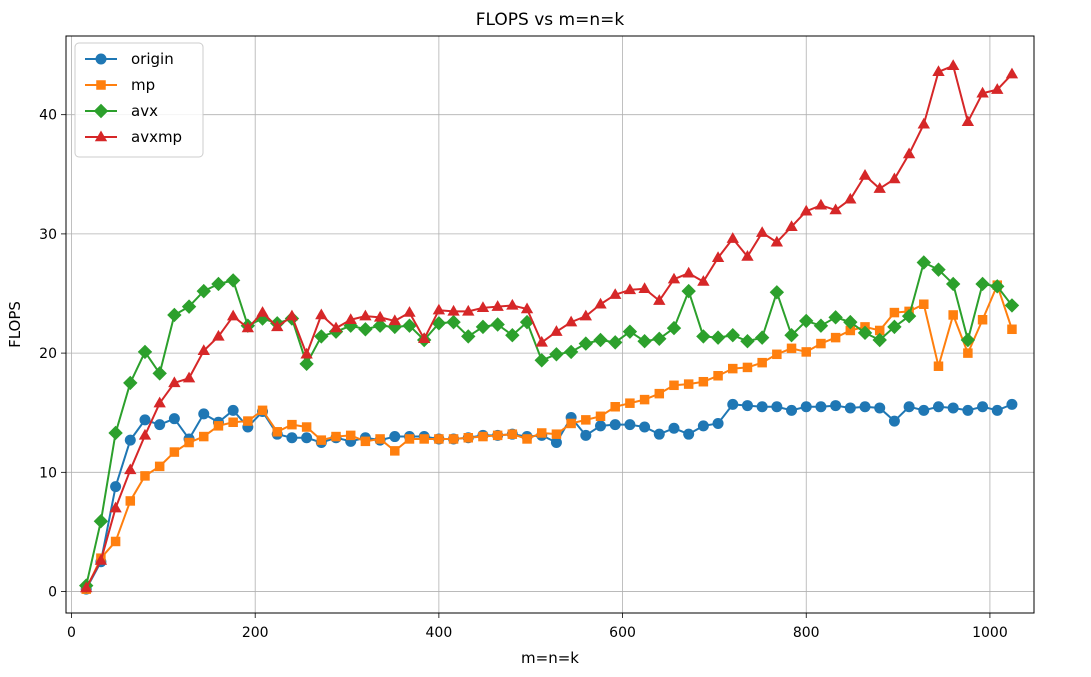 The width and height of the screenshot is (1091, 677). What do you see at coordinates (48, 354) in the screenshot?
I see `y-tick-label: 20` at bounding box center [48, 354].